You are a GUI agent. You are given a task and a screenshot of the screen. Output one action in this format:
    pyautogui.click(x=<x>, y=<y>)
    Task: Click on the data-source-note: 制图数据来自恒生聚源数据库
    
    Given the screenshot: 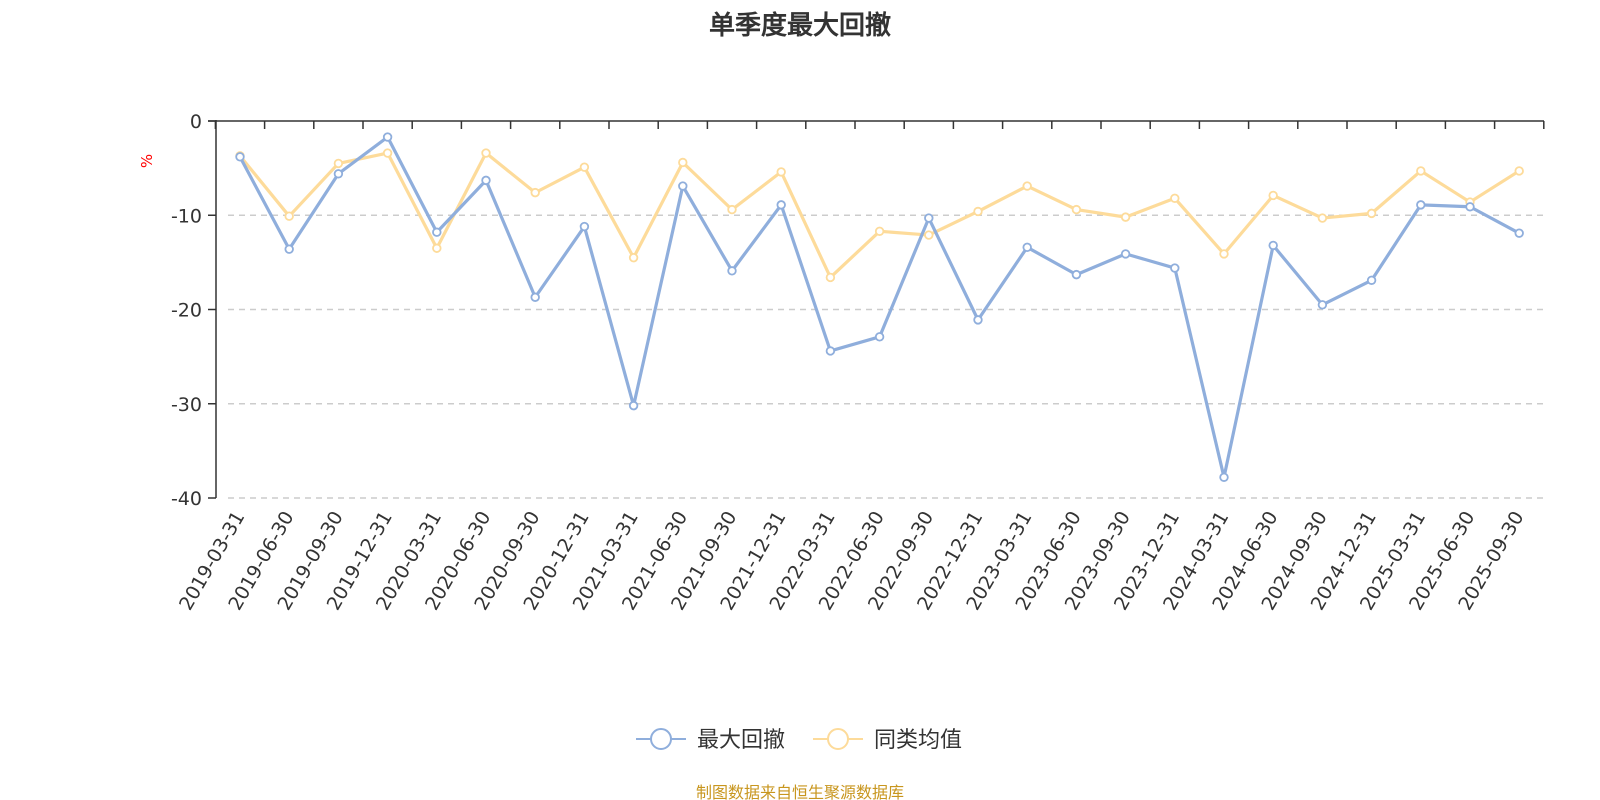 What is the action you would take?
    pyautogui.click(x=800, y=791)
    